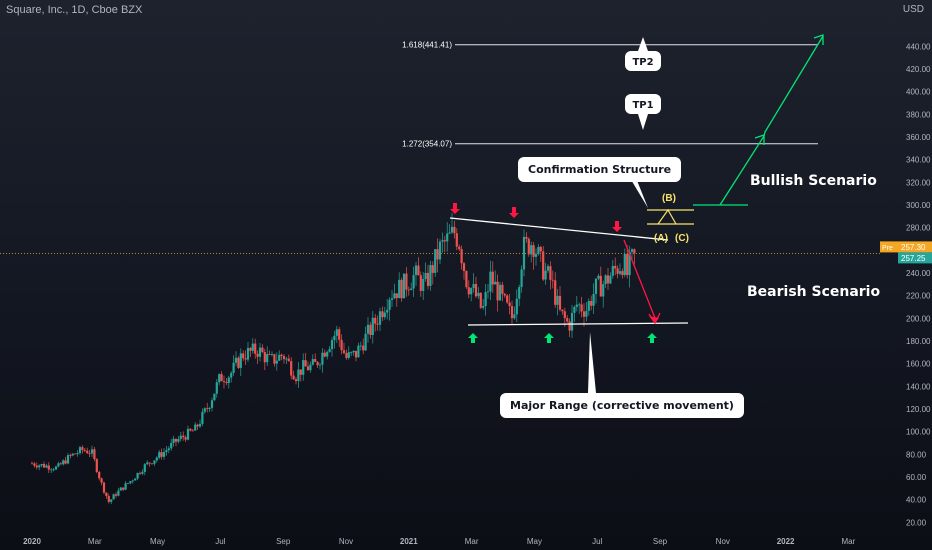  Describe the element at coordinates (473, 338) in the screenshot. I see `up-arrow` at that location.